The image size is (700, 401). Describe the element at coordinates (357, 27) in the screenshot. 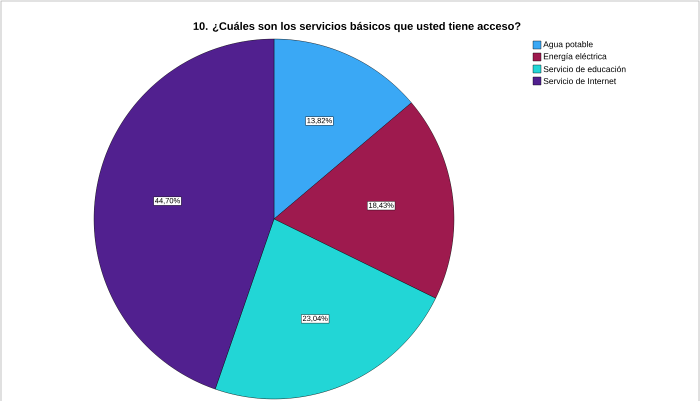

I see `chart-title: 10. ¿Cuáles son los servicios básicos que usted tiene acceso?` at that location.